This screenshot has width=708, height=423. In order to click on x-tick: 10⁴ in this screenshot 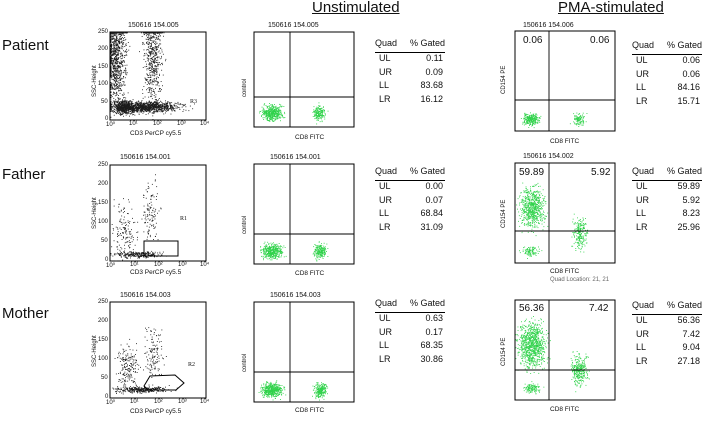, I will do `click(205, 124)`.